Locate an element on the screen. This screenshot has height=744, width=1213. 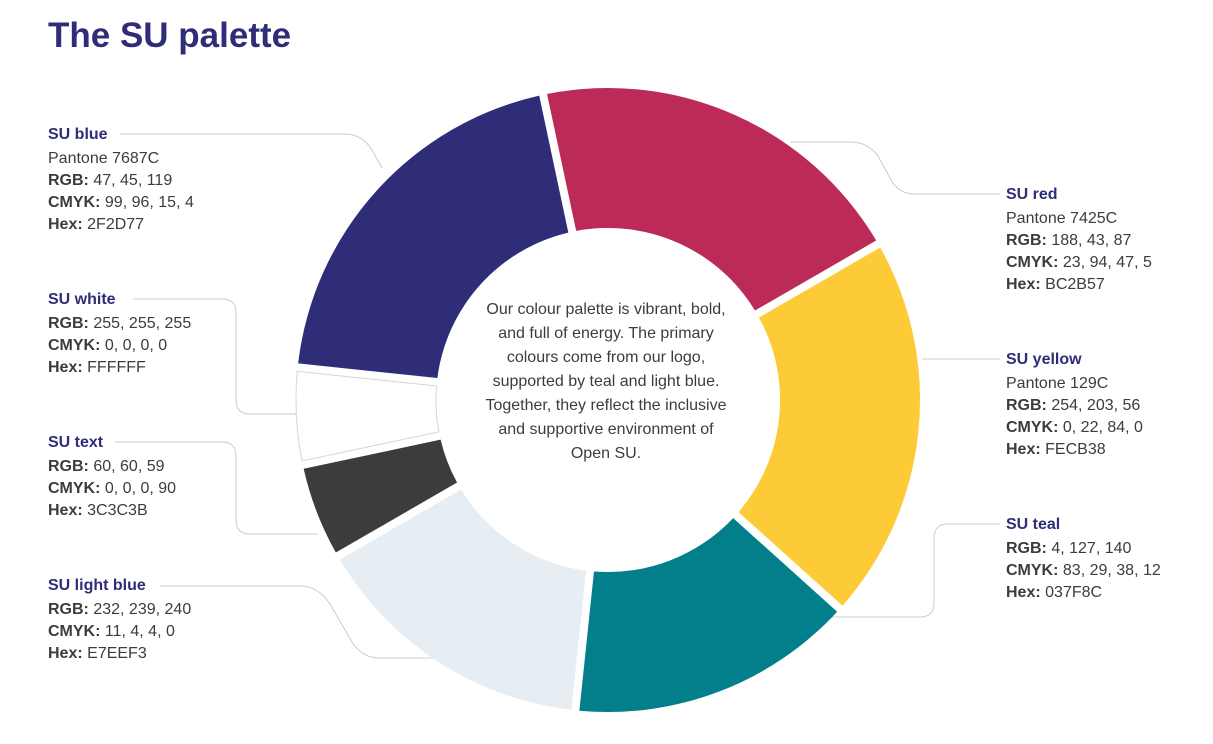
swatch-hex: Hex: 2F2D77 is located at coordinates (96, 224).